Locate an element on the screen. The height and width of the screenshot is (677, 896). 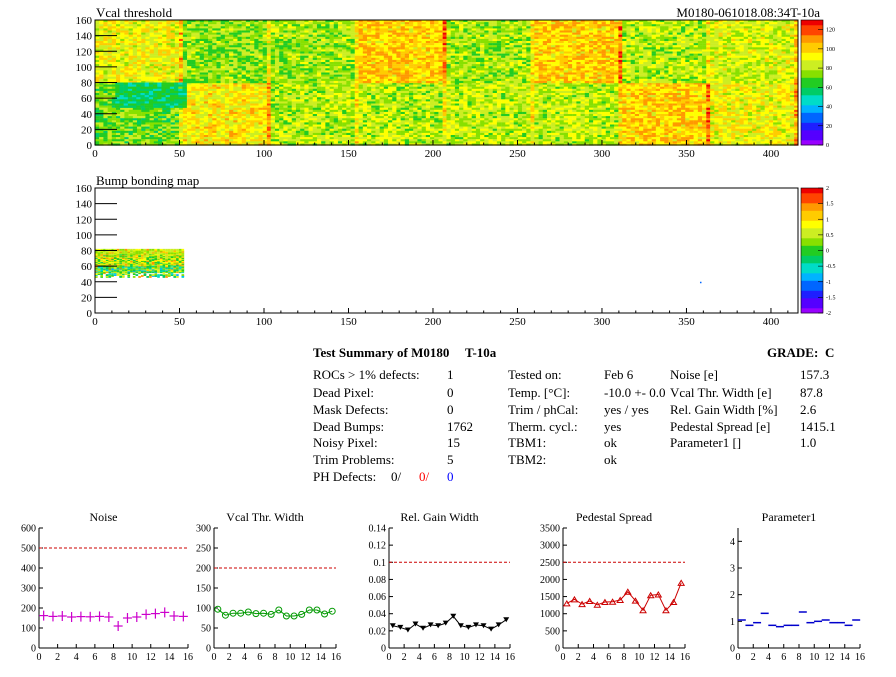
mini-chart-title: Rel. Gain Width is located at coordinates (439, 517).